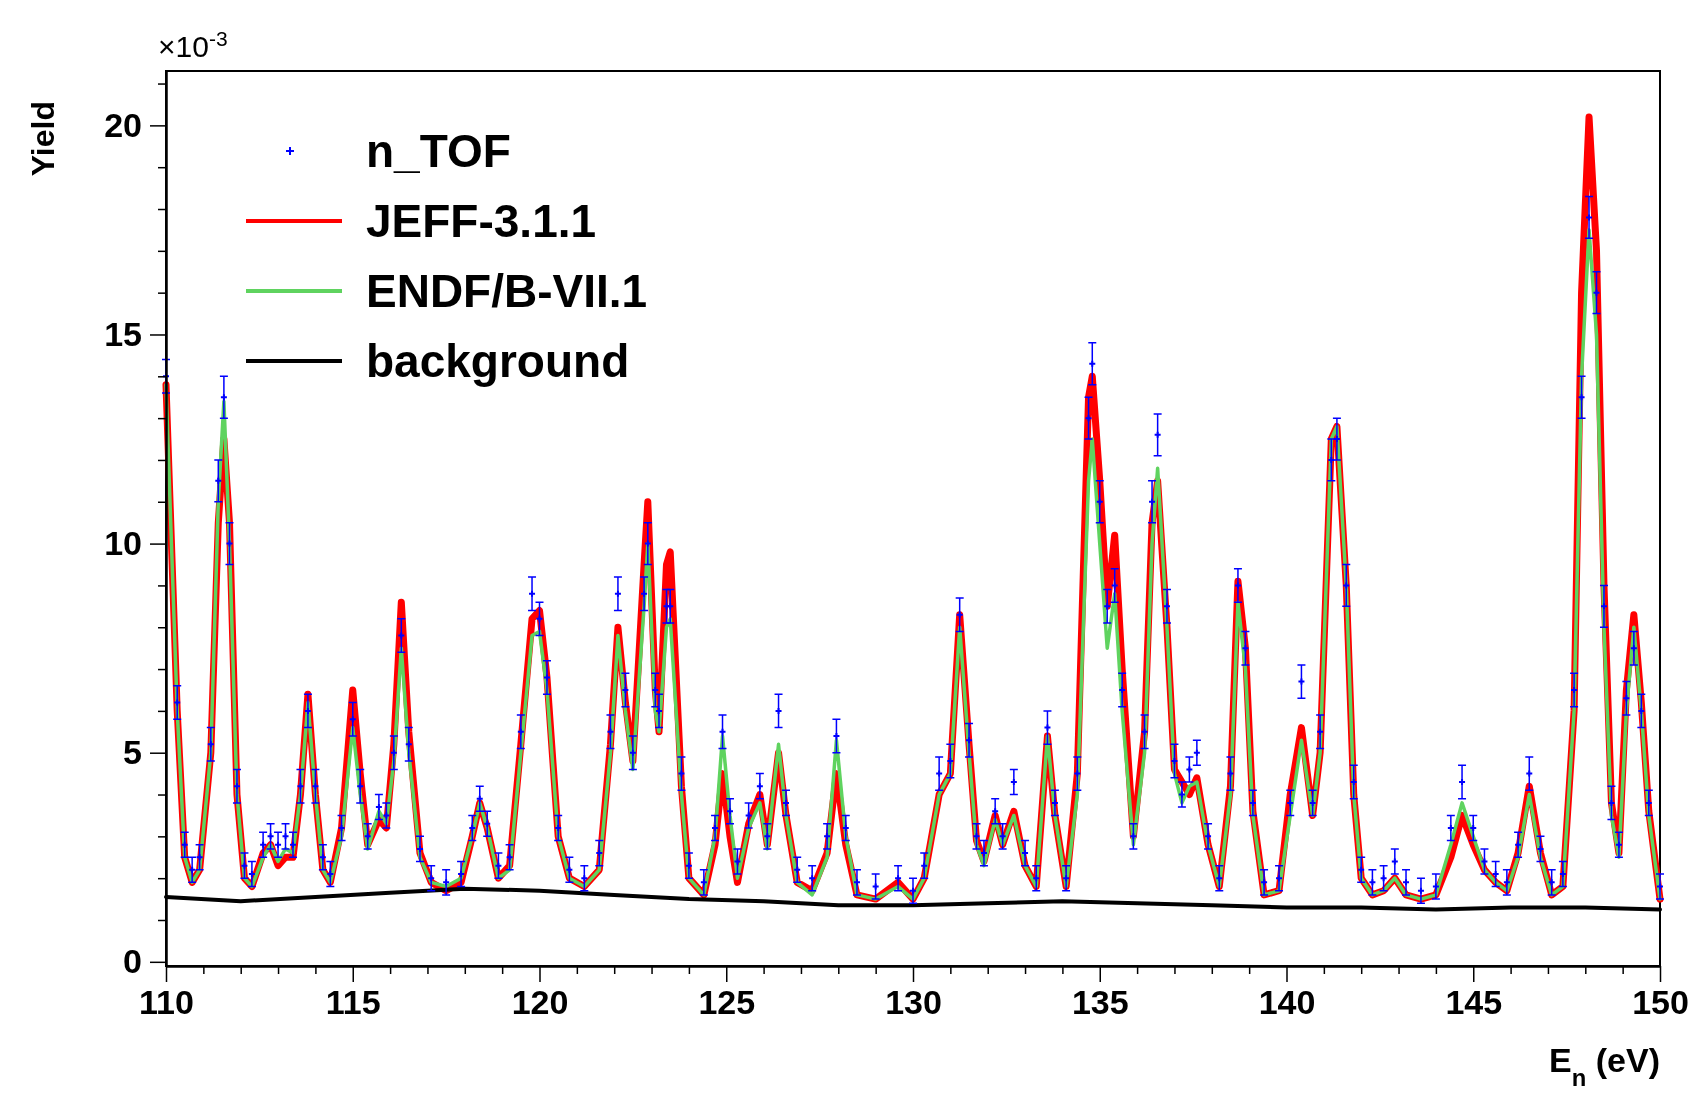 The height and width of the screenshot is (1096, 1703). What do you see at coordinates (1660, 1002) in the screenshot?
I see `x-tick-label: 150` at bounding box center [1660, 1002].